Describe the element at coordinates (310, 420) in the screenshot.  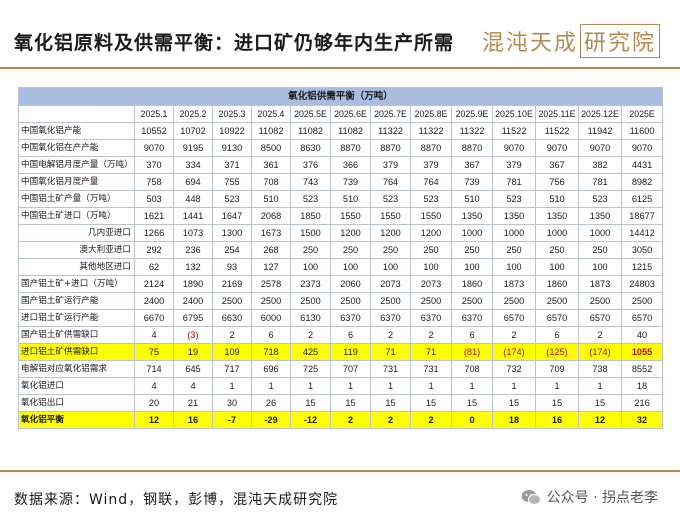
I see `table-cell: -12` at that location.